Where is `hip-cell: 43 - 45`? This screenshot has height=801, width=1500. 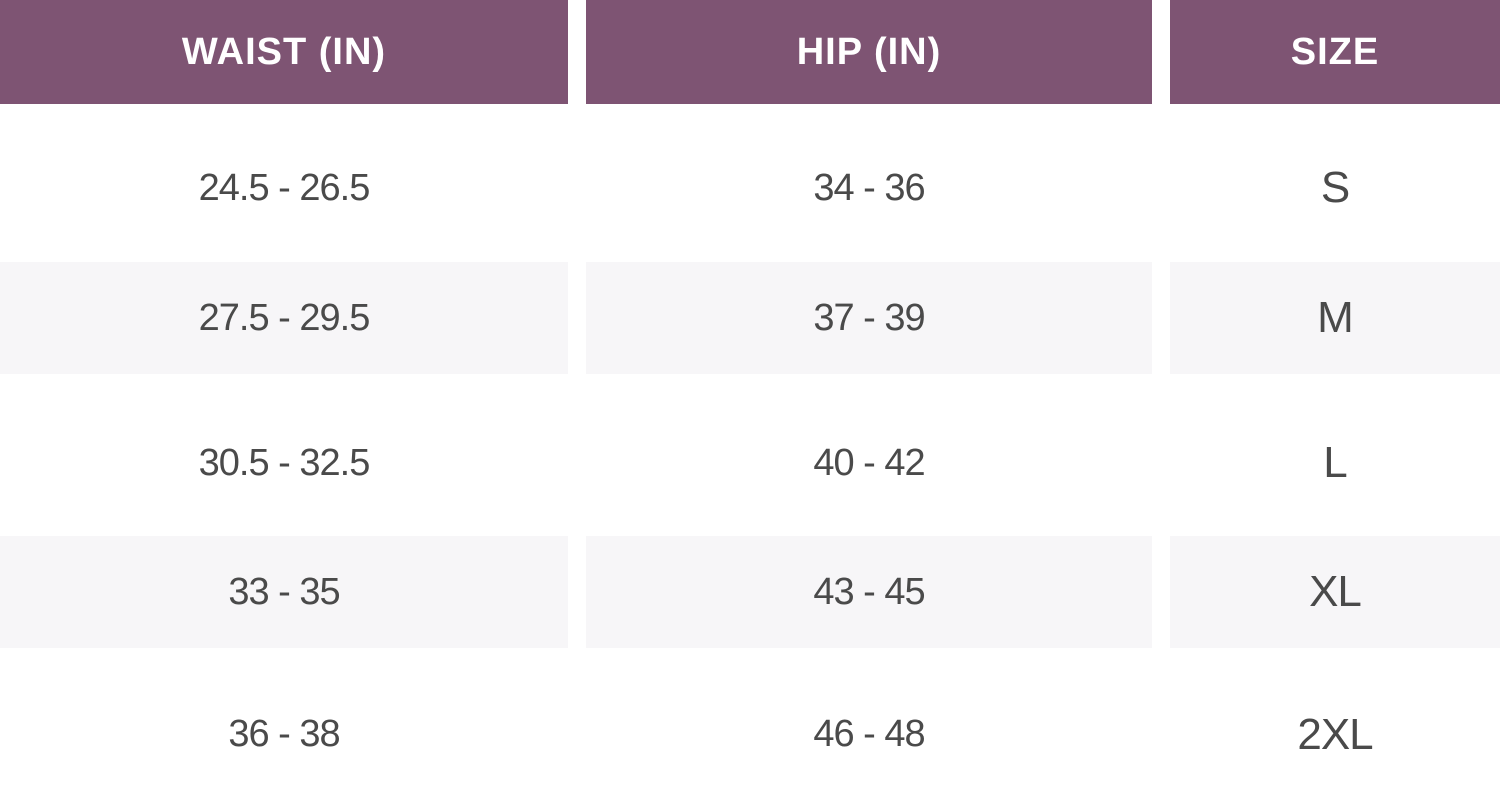
hip-cell: 43 - 45 is located at coordinates (869, 592).